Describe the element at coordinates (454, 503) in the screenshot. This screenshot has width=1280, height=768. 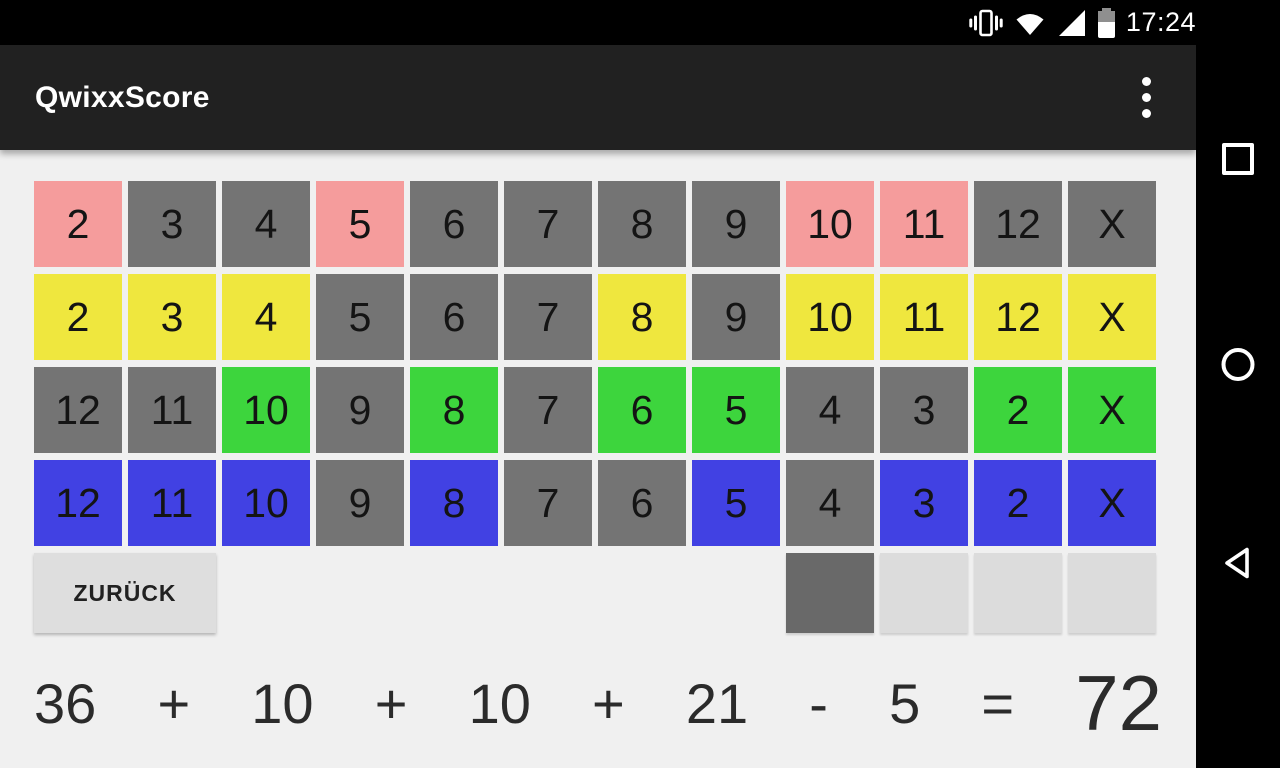
I see `cell-blue-8: 8` at that location.